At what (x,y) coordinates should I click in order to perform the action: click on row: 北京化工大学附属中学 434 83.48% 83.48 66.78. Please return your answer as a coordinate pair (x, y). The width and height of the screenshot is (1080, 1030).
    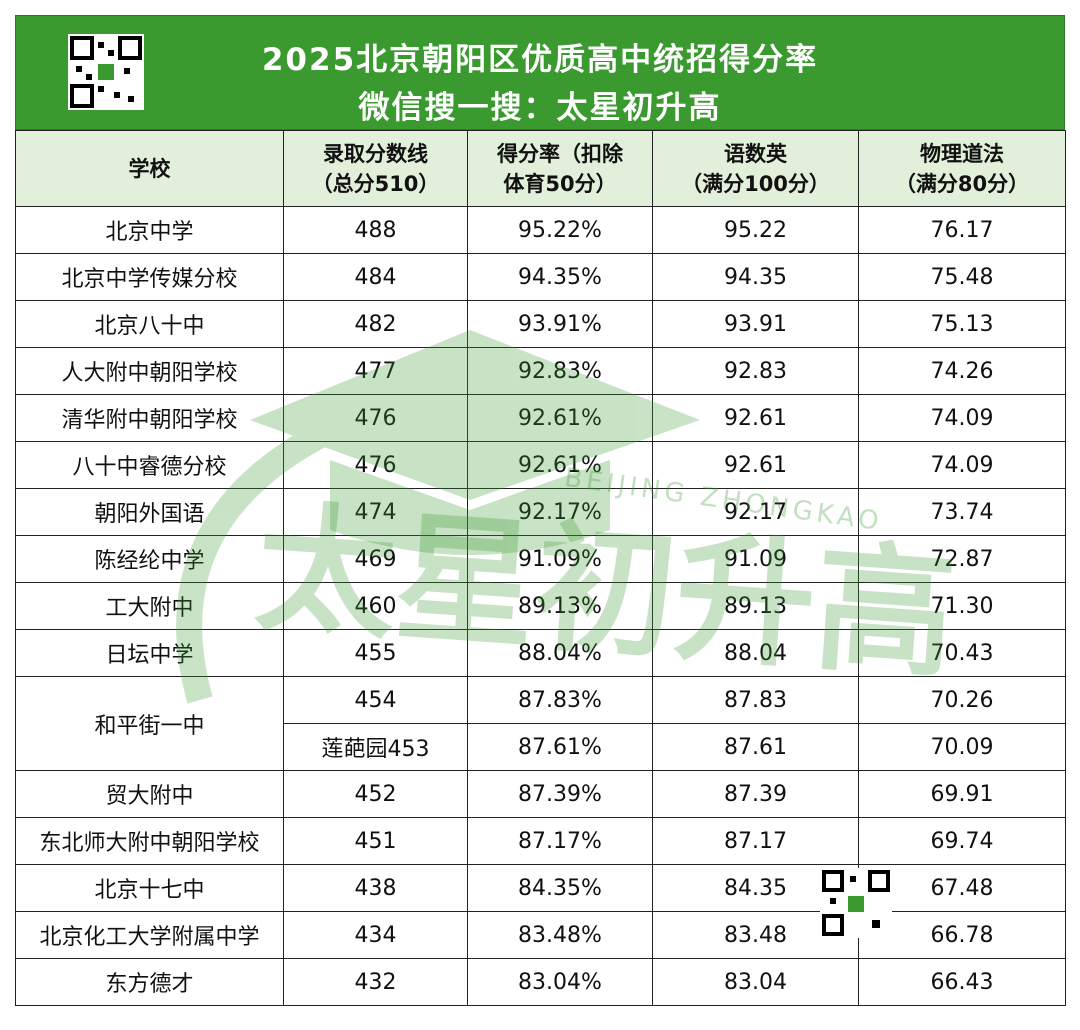
    Looking at the image, I should click on (540, 935).